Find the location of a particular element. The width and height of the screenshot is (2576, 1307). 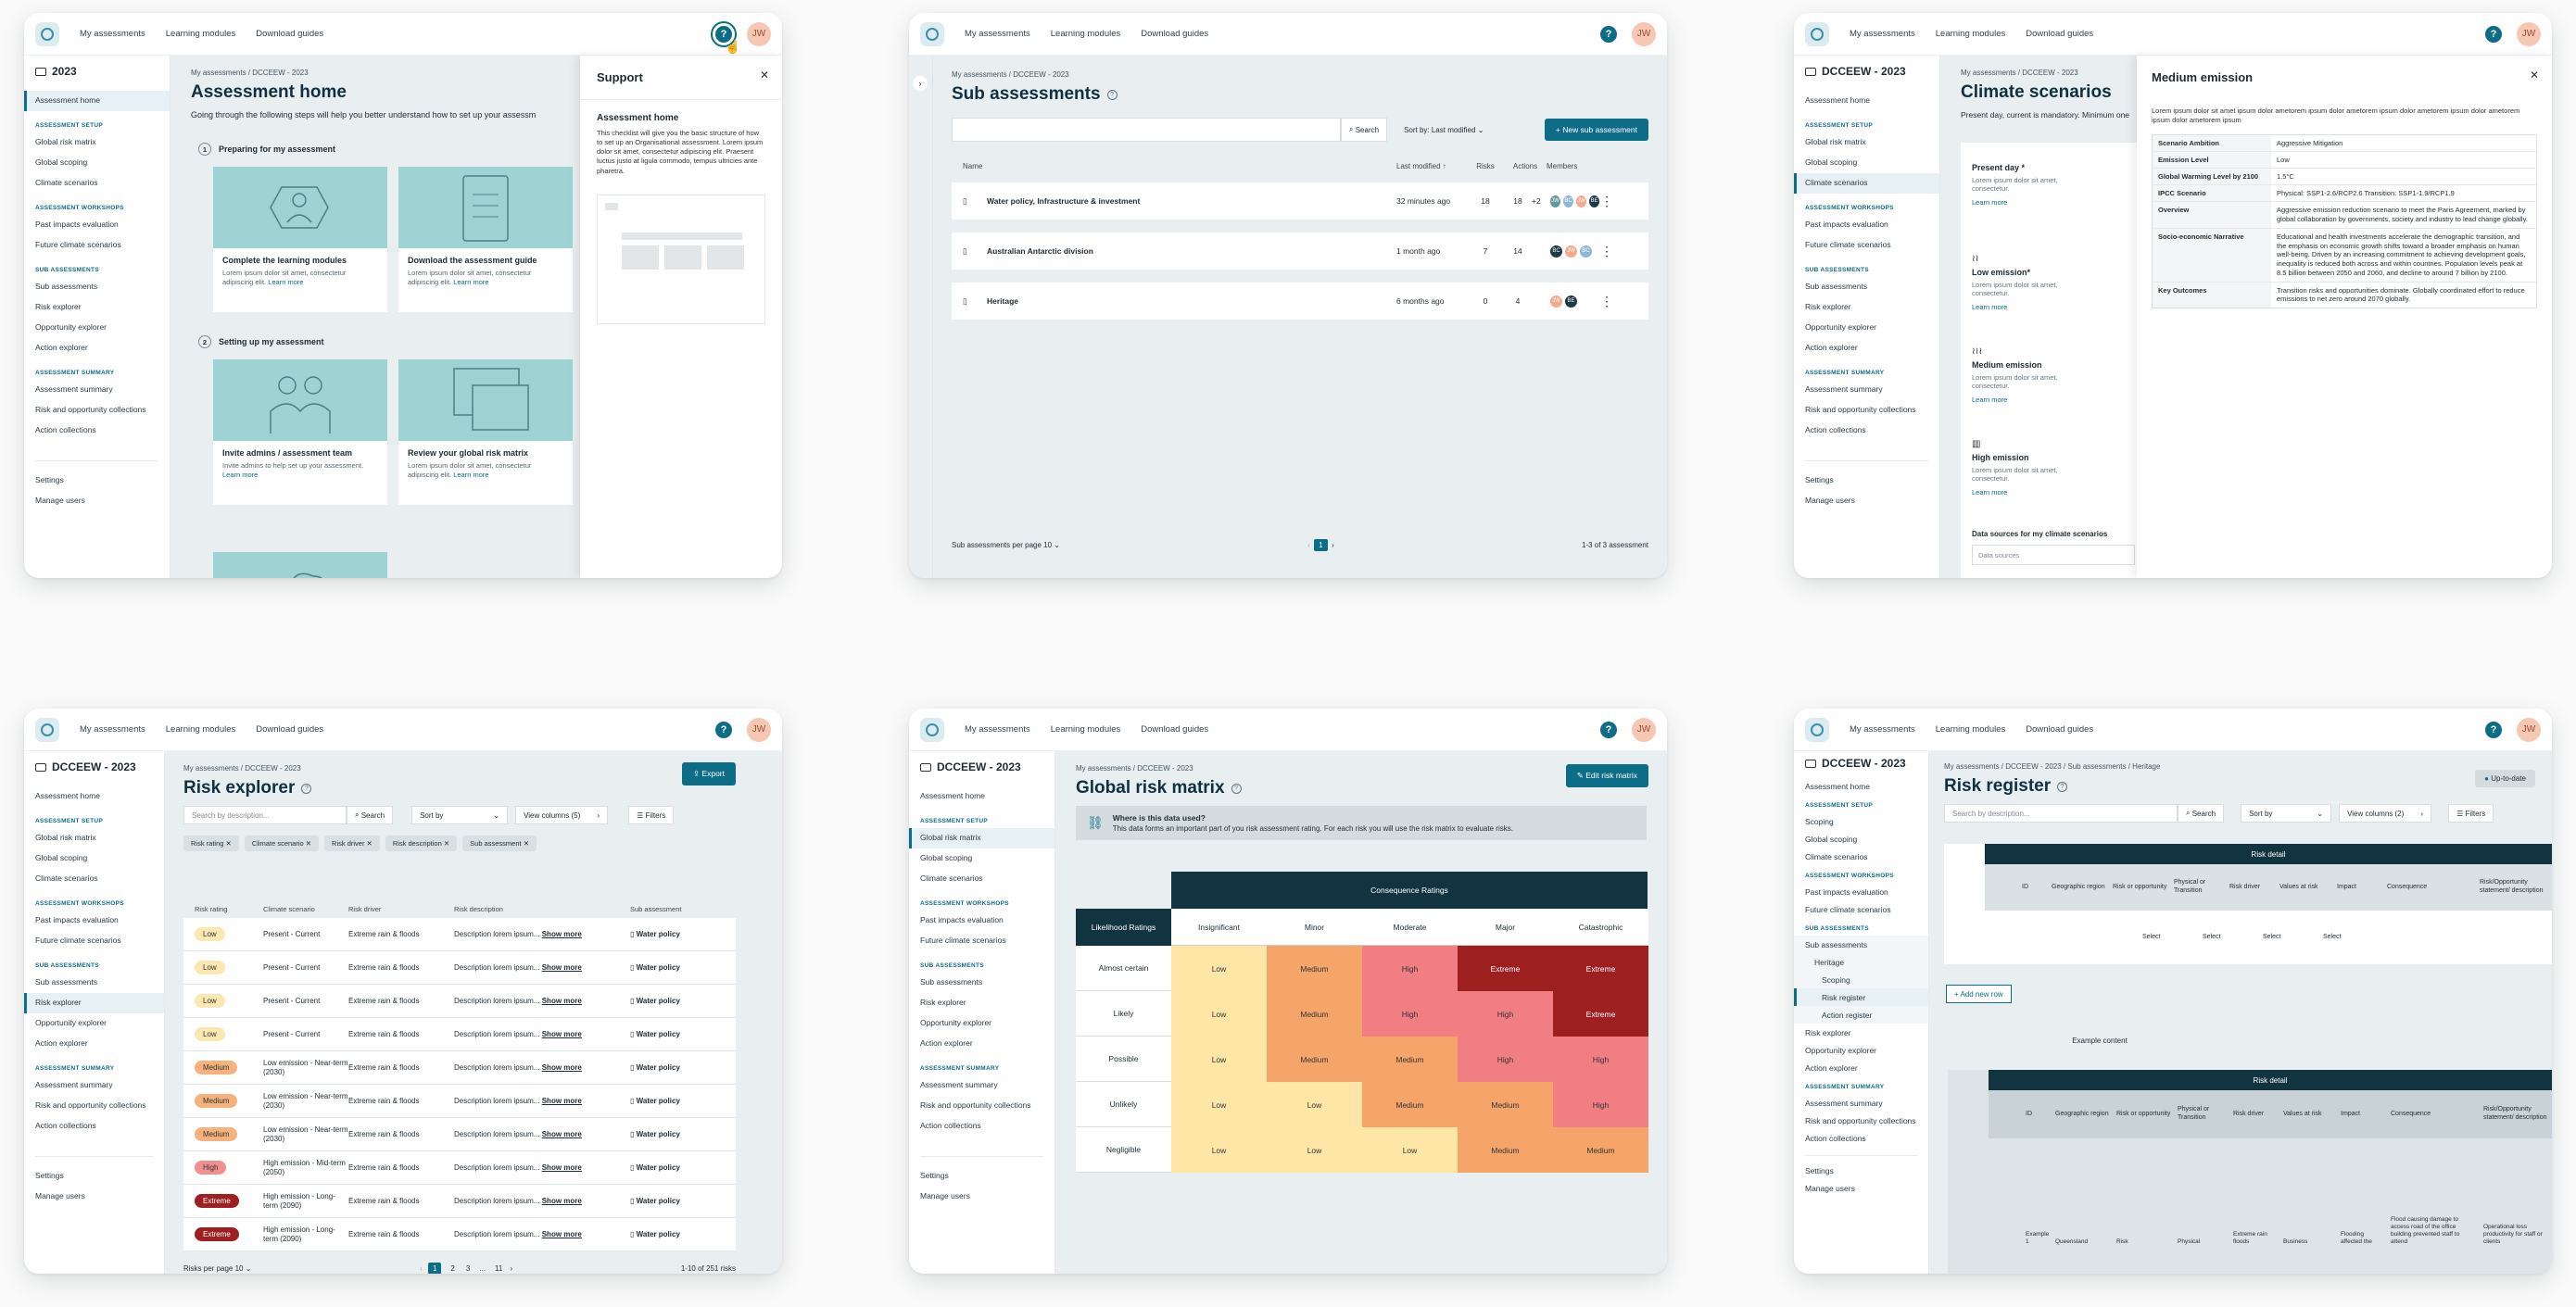

column-header: Consequence is located at coordinates (2411, 1113).